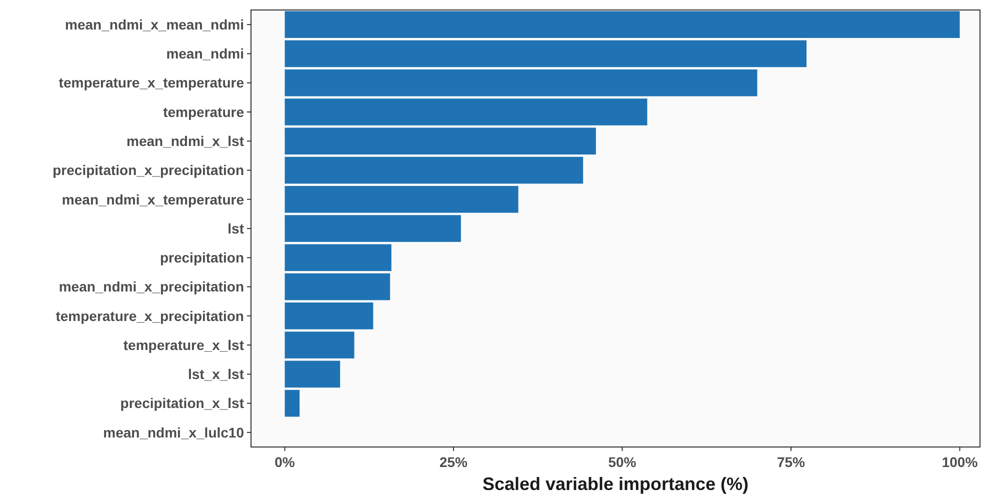 Image resolution: width=982 pixels, height=494 pixels. Describe the element at coordinates (150, 316) in the screenshot. I see `y-tick-label: temperature_x_precipitation` at that location.